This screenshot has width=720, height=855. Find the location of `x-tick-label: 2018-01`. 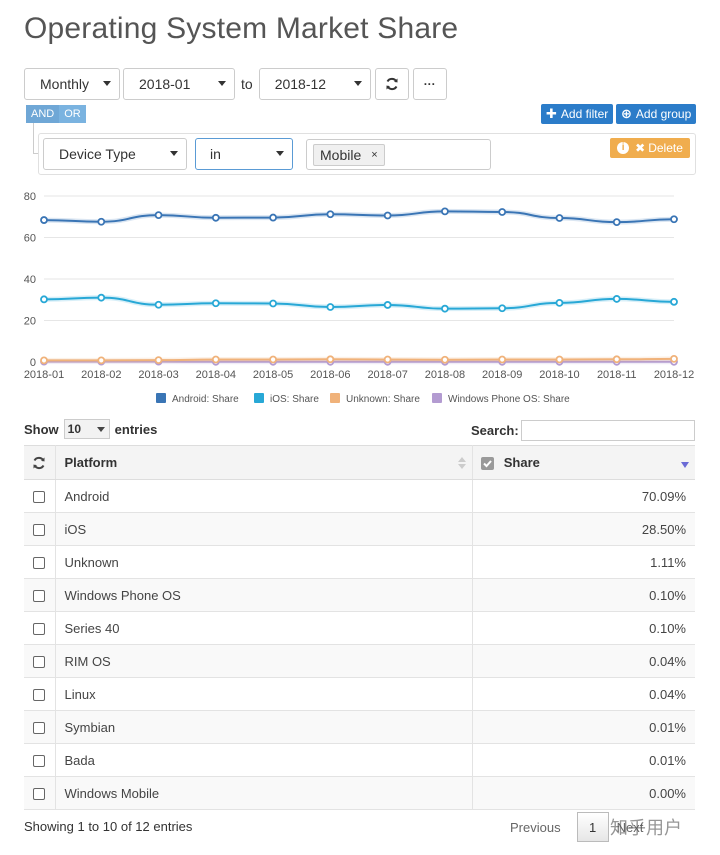

x-tick-label: 2018-01 is located at coordinates (44, 375).